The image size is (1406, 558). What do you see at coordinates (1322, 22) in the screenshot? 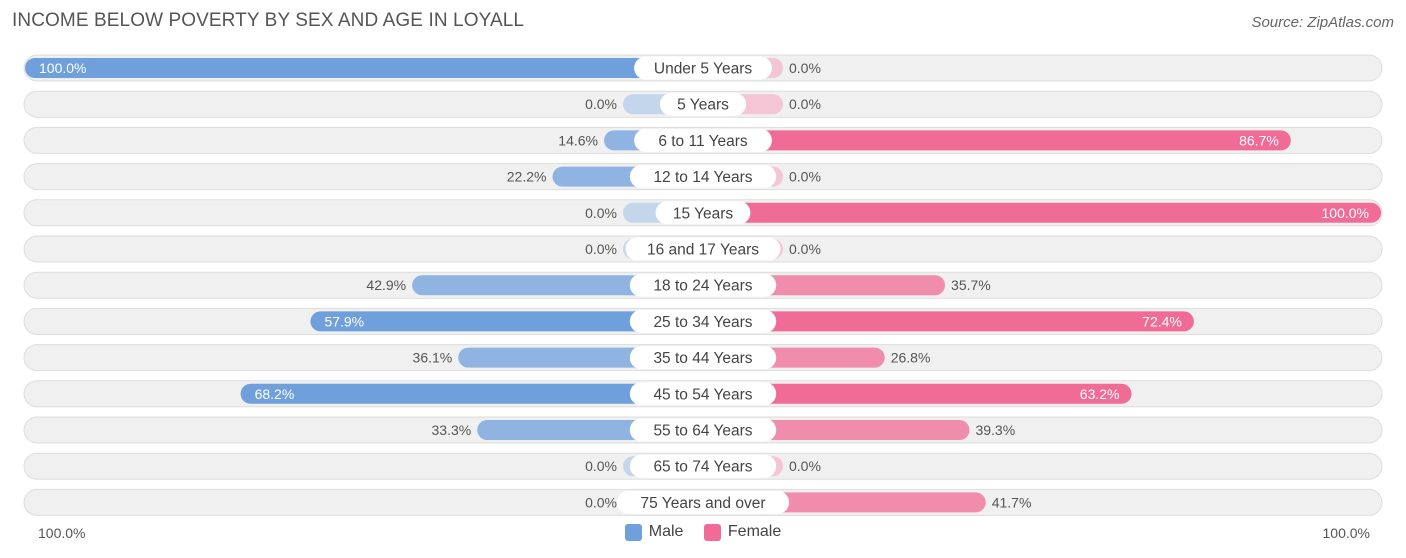
I see `source-label: Source: ZipAtlas.com` at bounding box center [1322, 22].